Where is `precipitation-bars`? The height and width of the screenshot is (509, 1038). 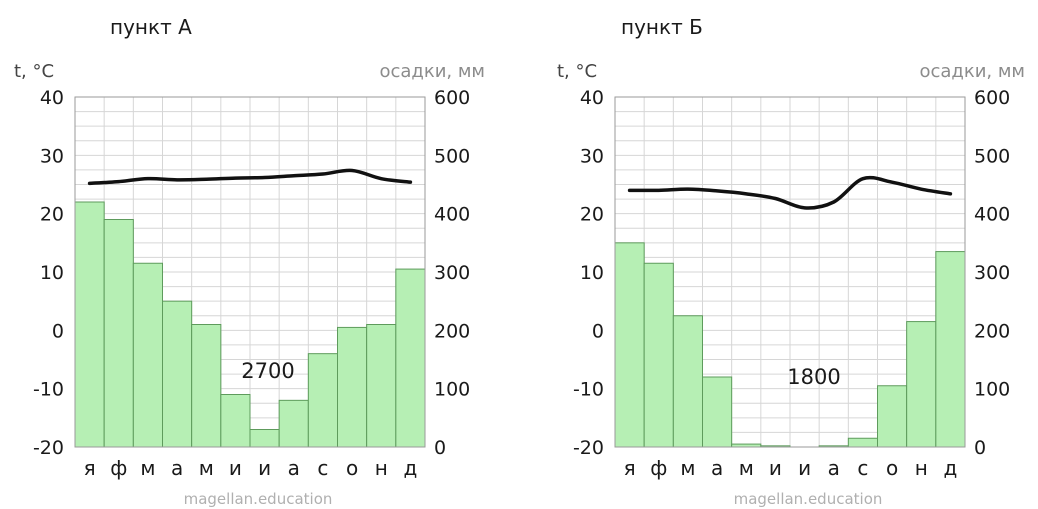
precipitation-bars is located at coordinates (790, 345).